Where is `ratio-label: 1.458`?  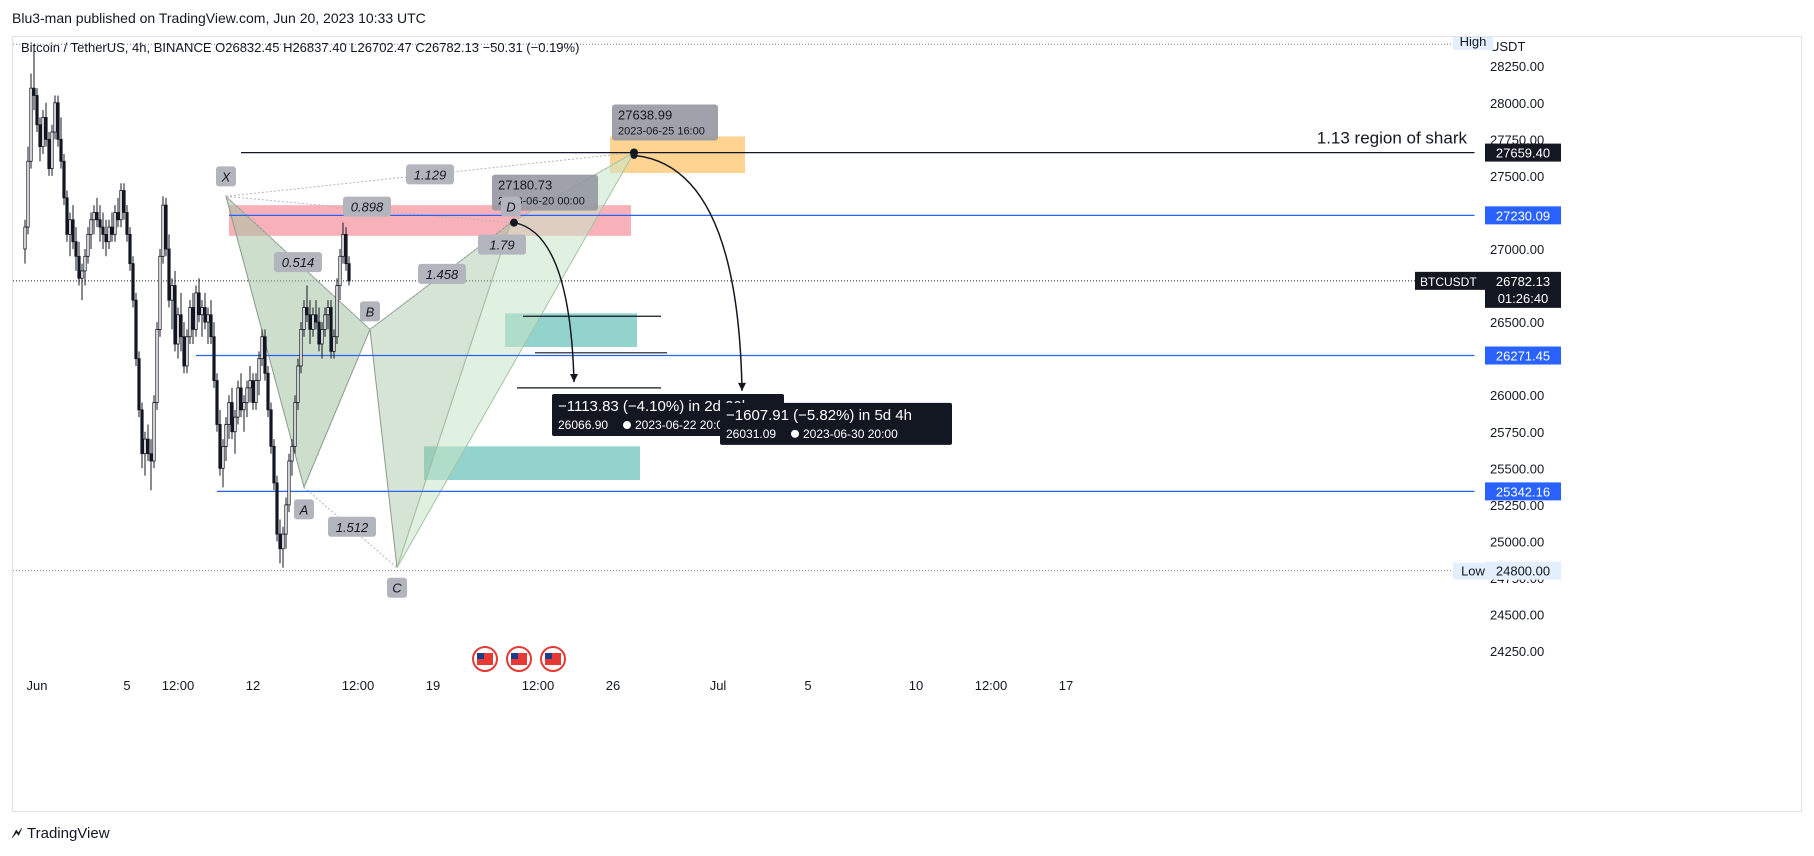
ratio-label: 1.458 is located at coordinates (442, 273).